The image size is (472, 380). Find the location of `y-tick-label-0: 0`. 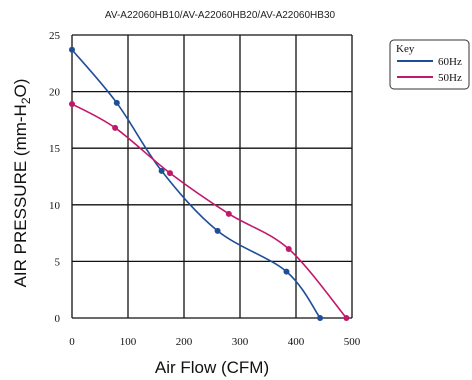

y-tick-label-0: 0 is located at coordinates (58, 319).